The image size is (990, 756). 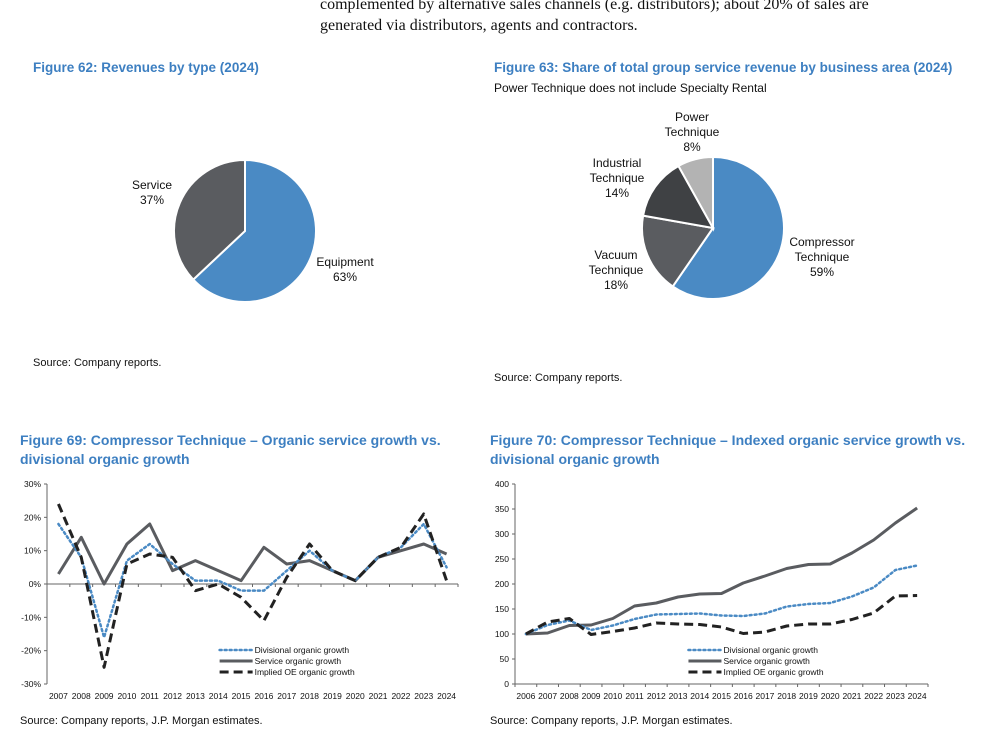 I want to click on y-tick-label: -10%, so click(x=31, y=617).